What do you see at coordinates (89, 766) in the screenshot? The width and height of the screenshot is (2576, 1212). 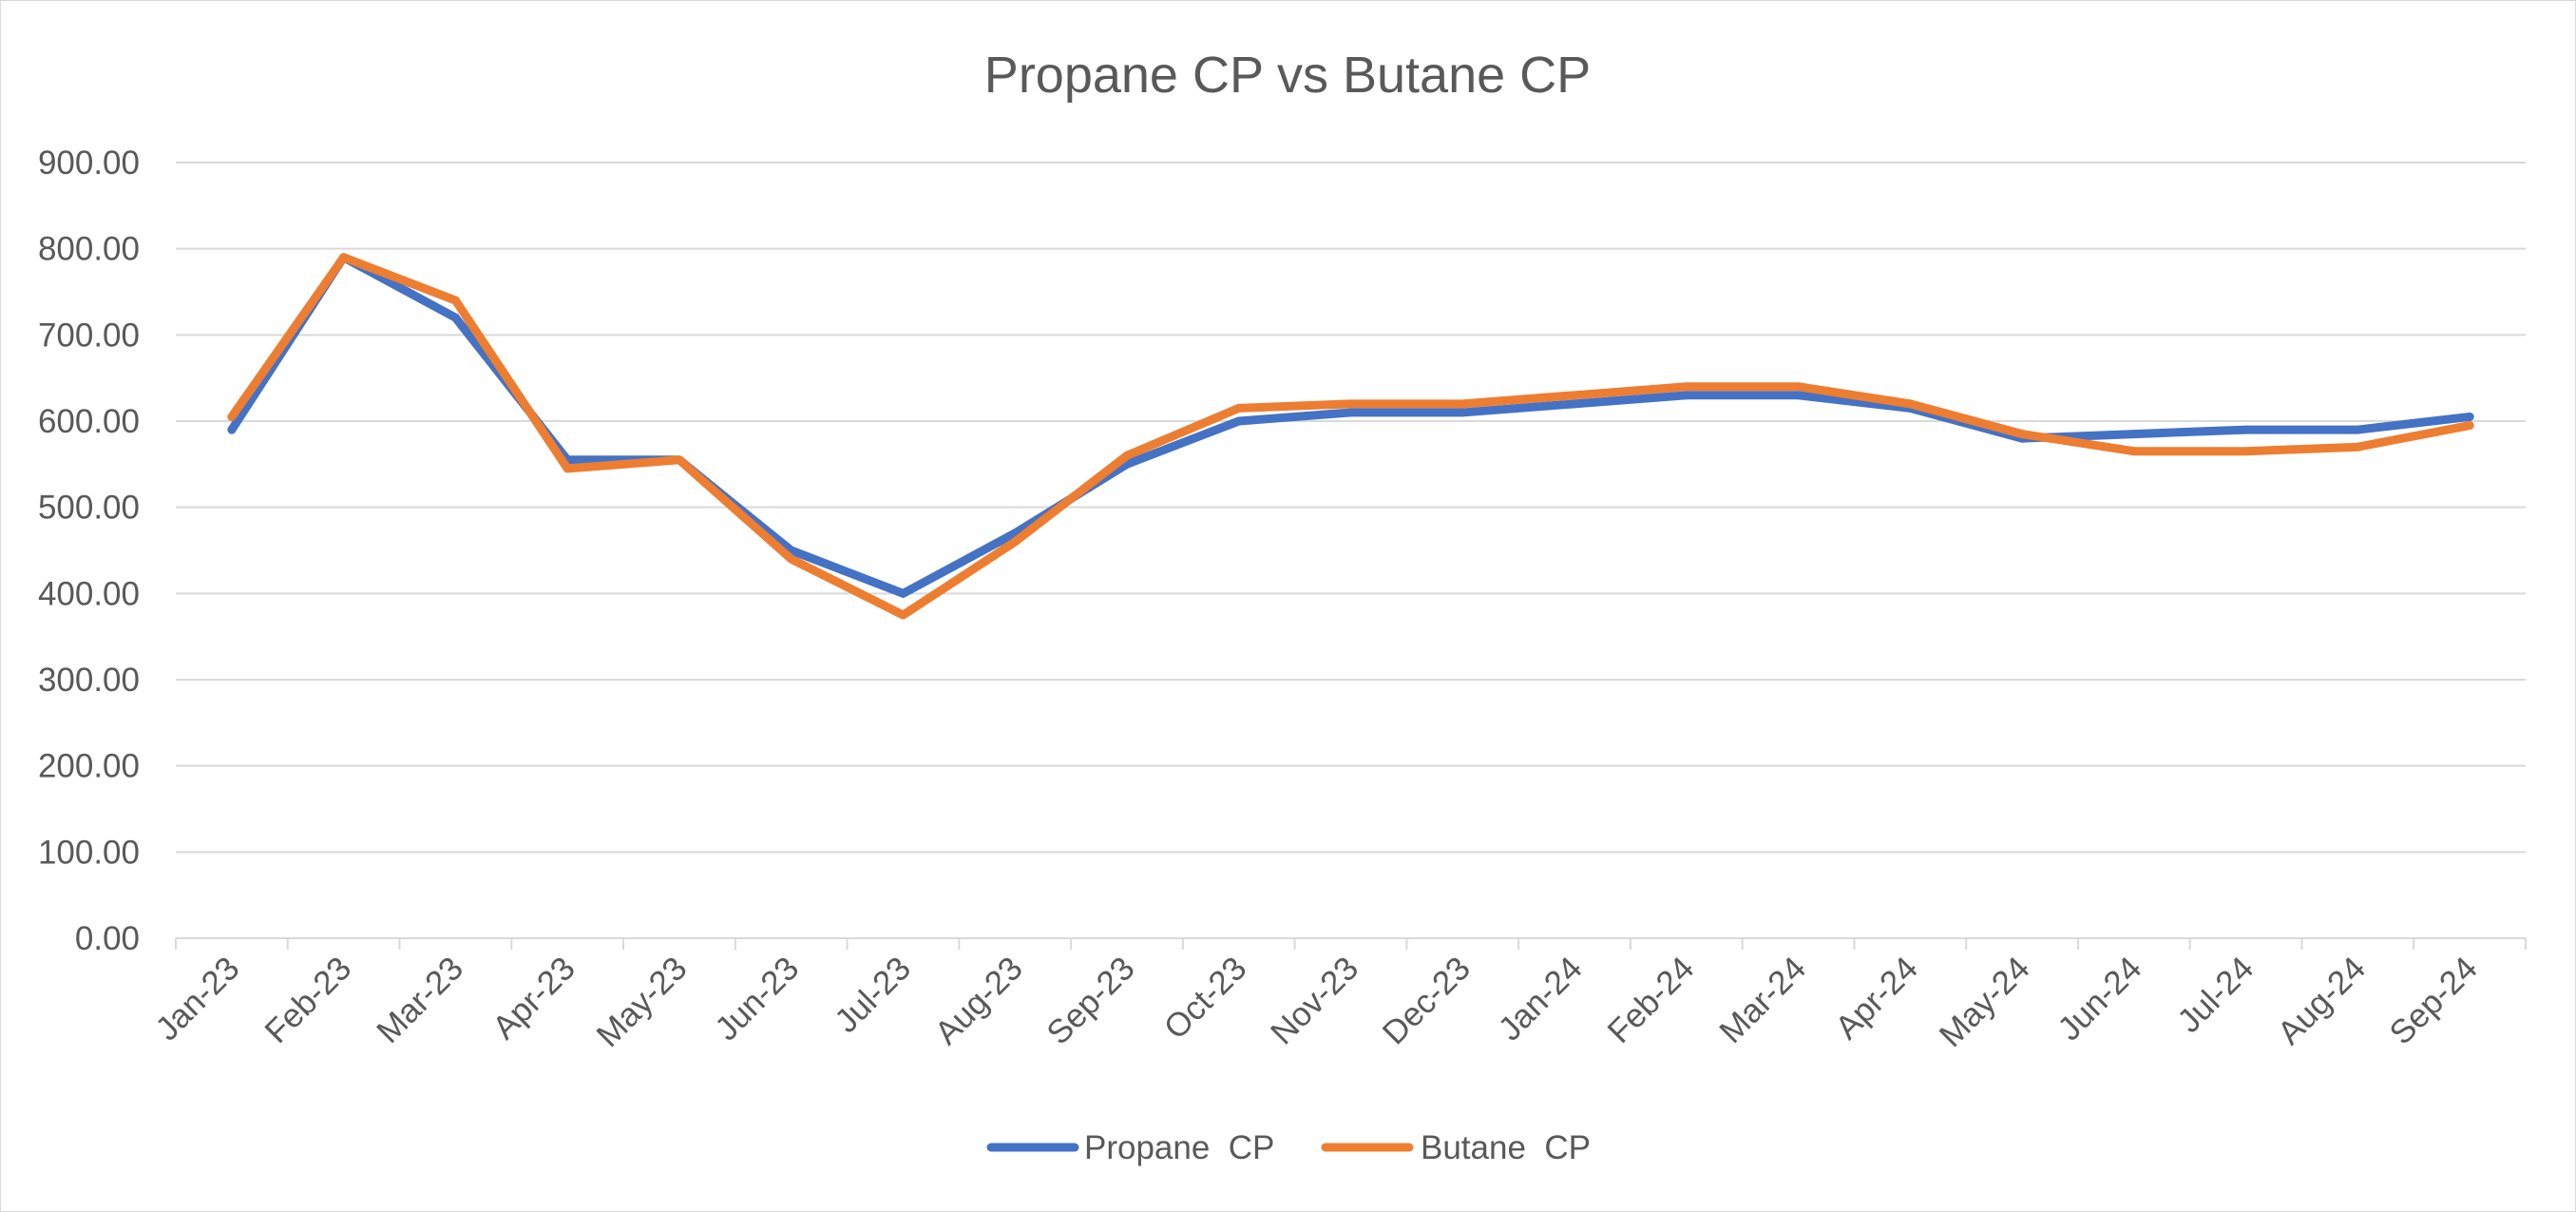 I see `y-tick-label: 200.00` at bounding box center [89, 766].